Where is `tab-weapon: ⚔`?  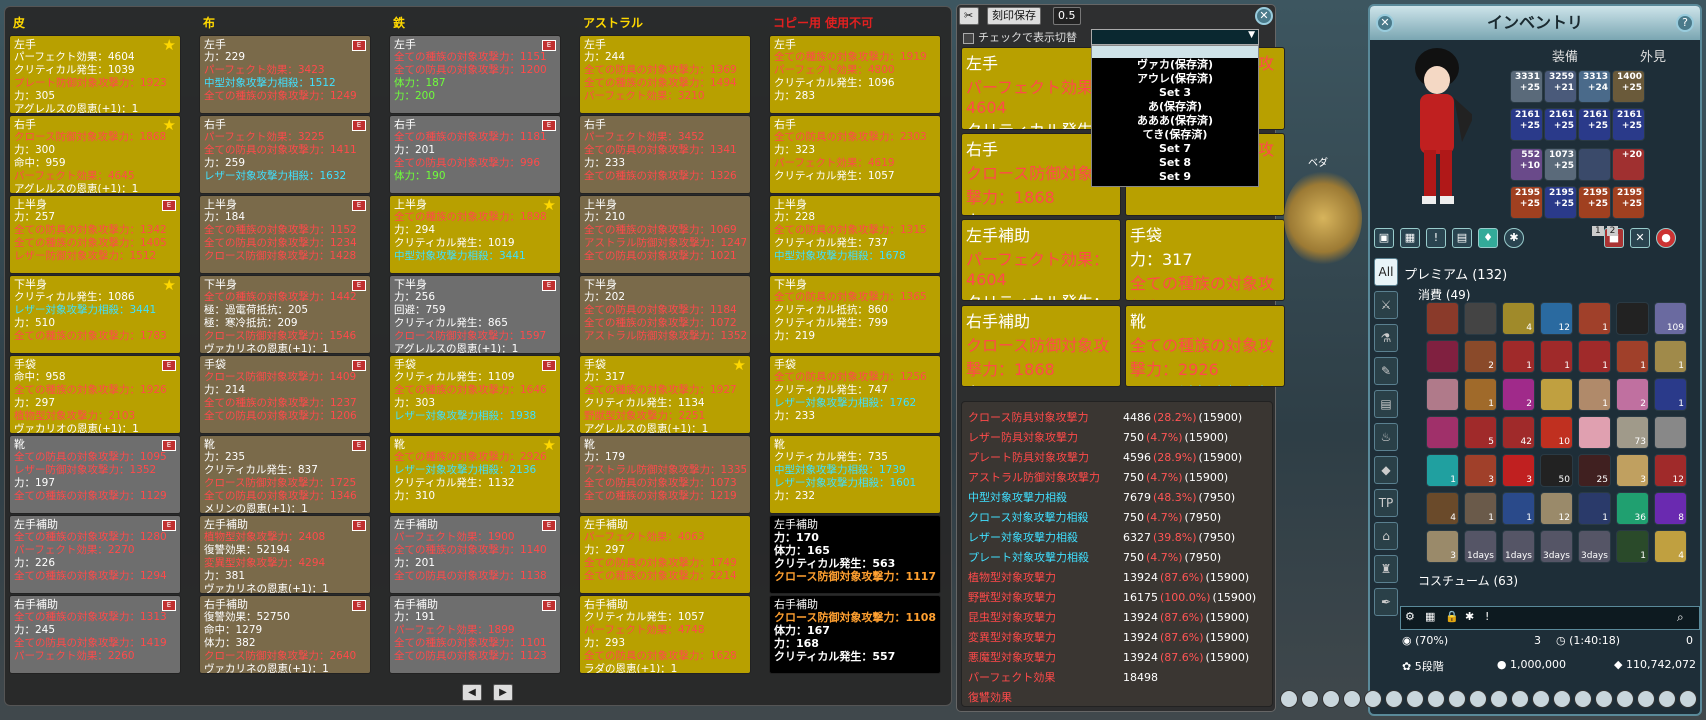
tab-weapon: ⚔ is located at coordinates (1386, 305).